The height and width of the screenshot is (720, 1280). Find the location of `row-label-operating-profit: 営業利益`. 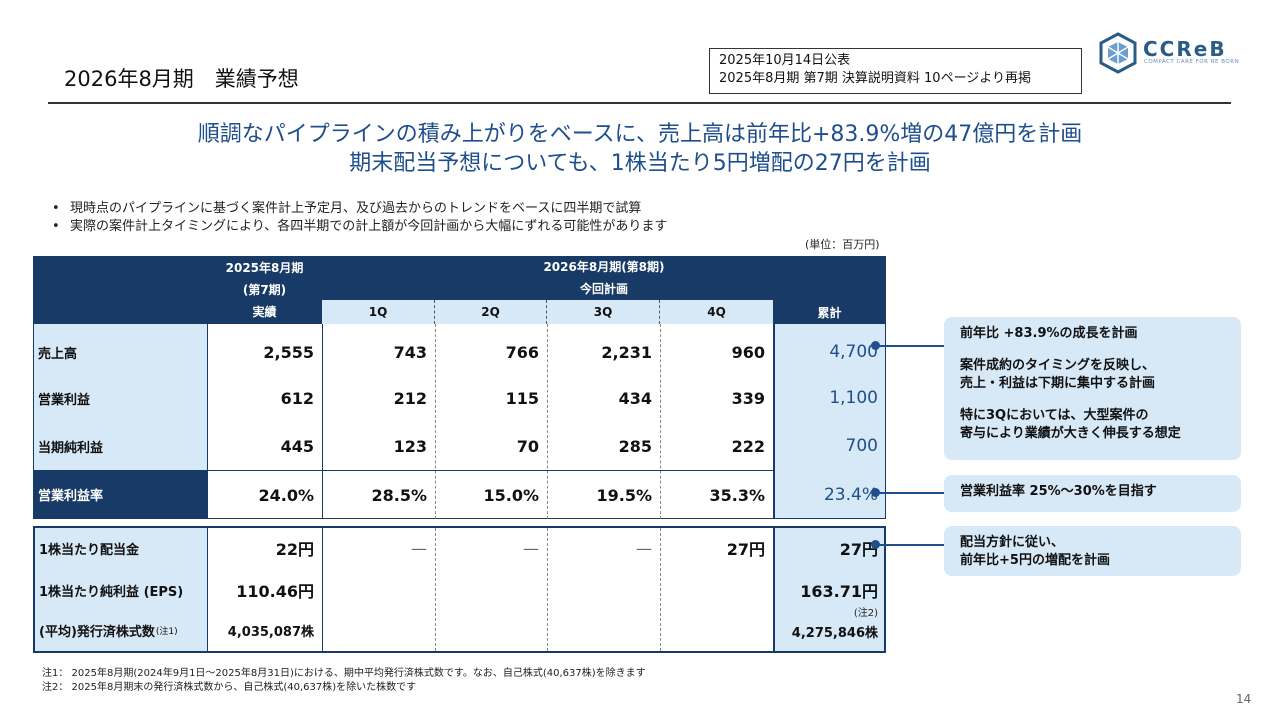

row-label-operating-profit: 営業利益 is located at coordinates (64, 400).